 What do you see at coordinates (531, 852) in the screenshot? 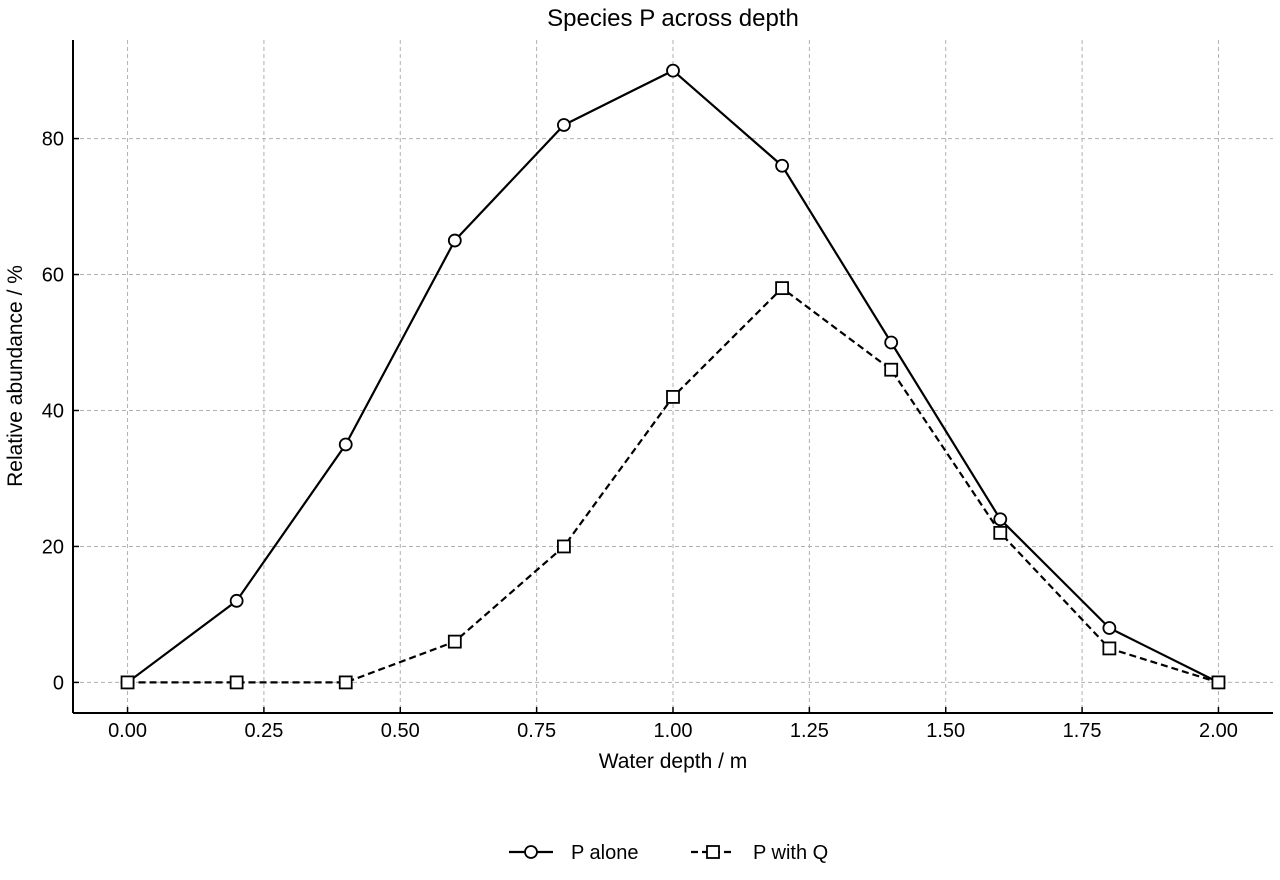
I see `legend-marker-p-alone` at bounding box center [531, 852].